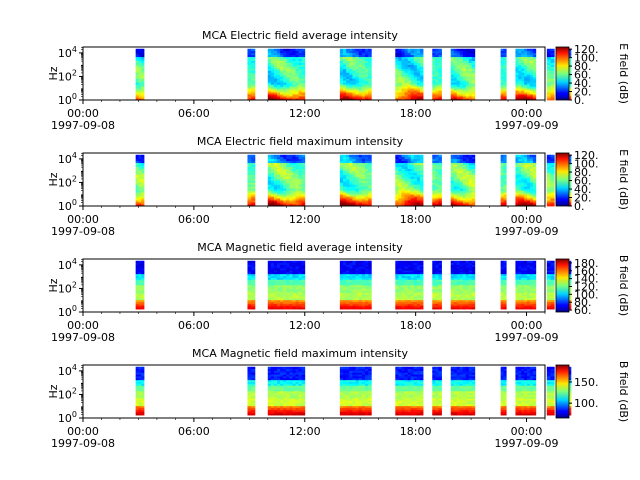  Describe the element at coordinates (586, 164) in the screenshot. I see `colorbar-tick-label: 100.` at that location.